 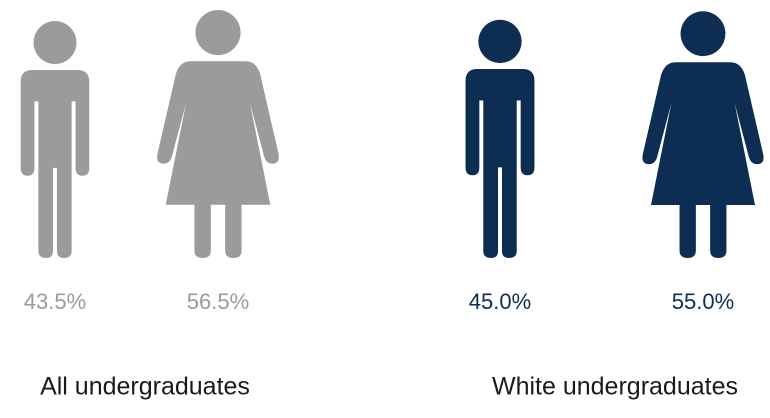 What do you see at coordinates (615, 387) in the screenshot?
I see `chart-title: White undergraduates` at bounding box center [615, 387].